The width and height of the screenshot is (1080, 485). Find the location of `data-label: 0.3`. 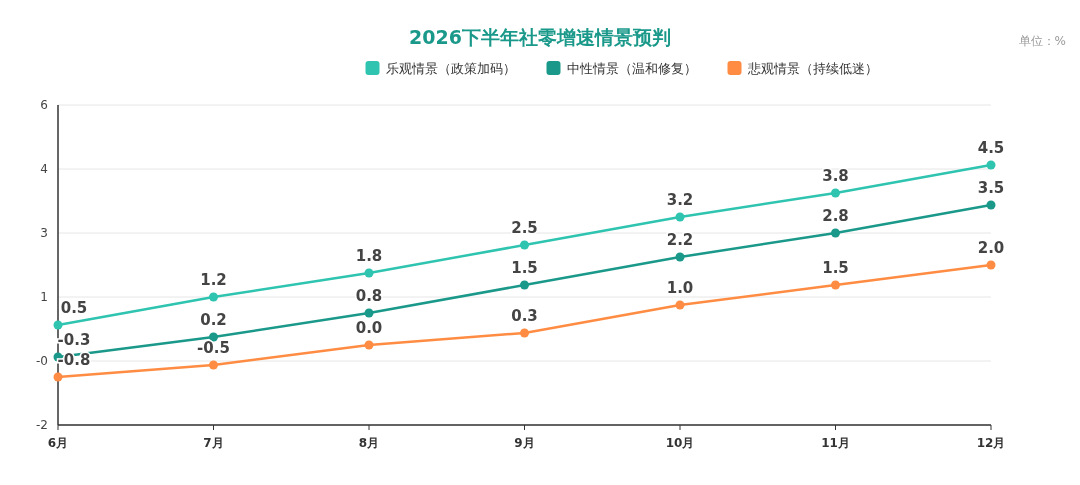

data-label: 0.3 is located at coordinates (524, 316).